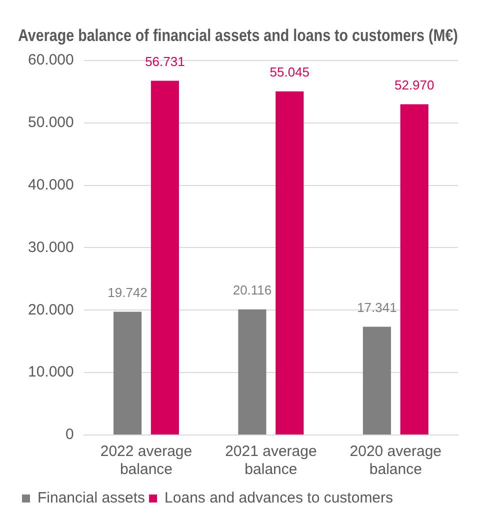 The height and width of the screenshot is (532, 489). Describe the element at coordinates (238, 36) in the screenshot. I see `chart-title: Average balance of financial assets and loans to customers (M€)` at that location.